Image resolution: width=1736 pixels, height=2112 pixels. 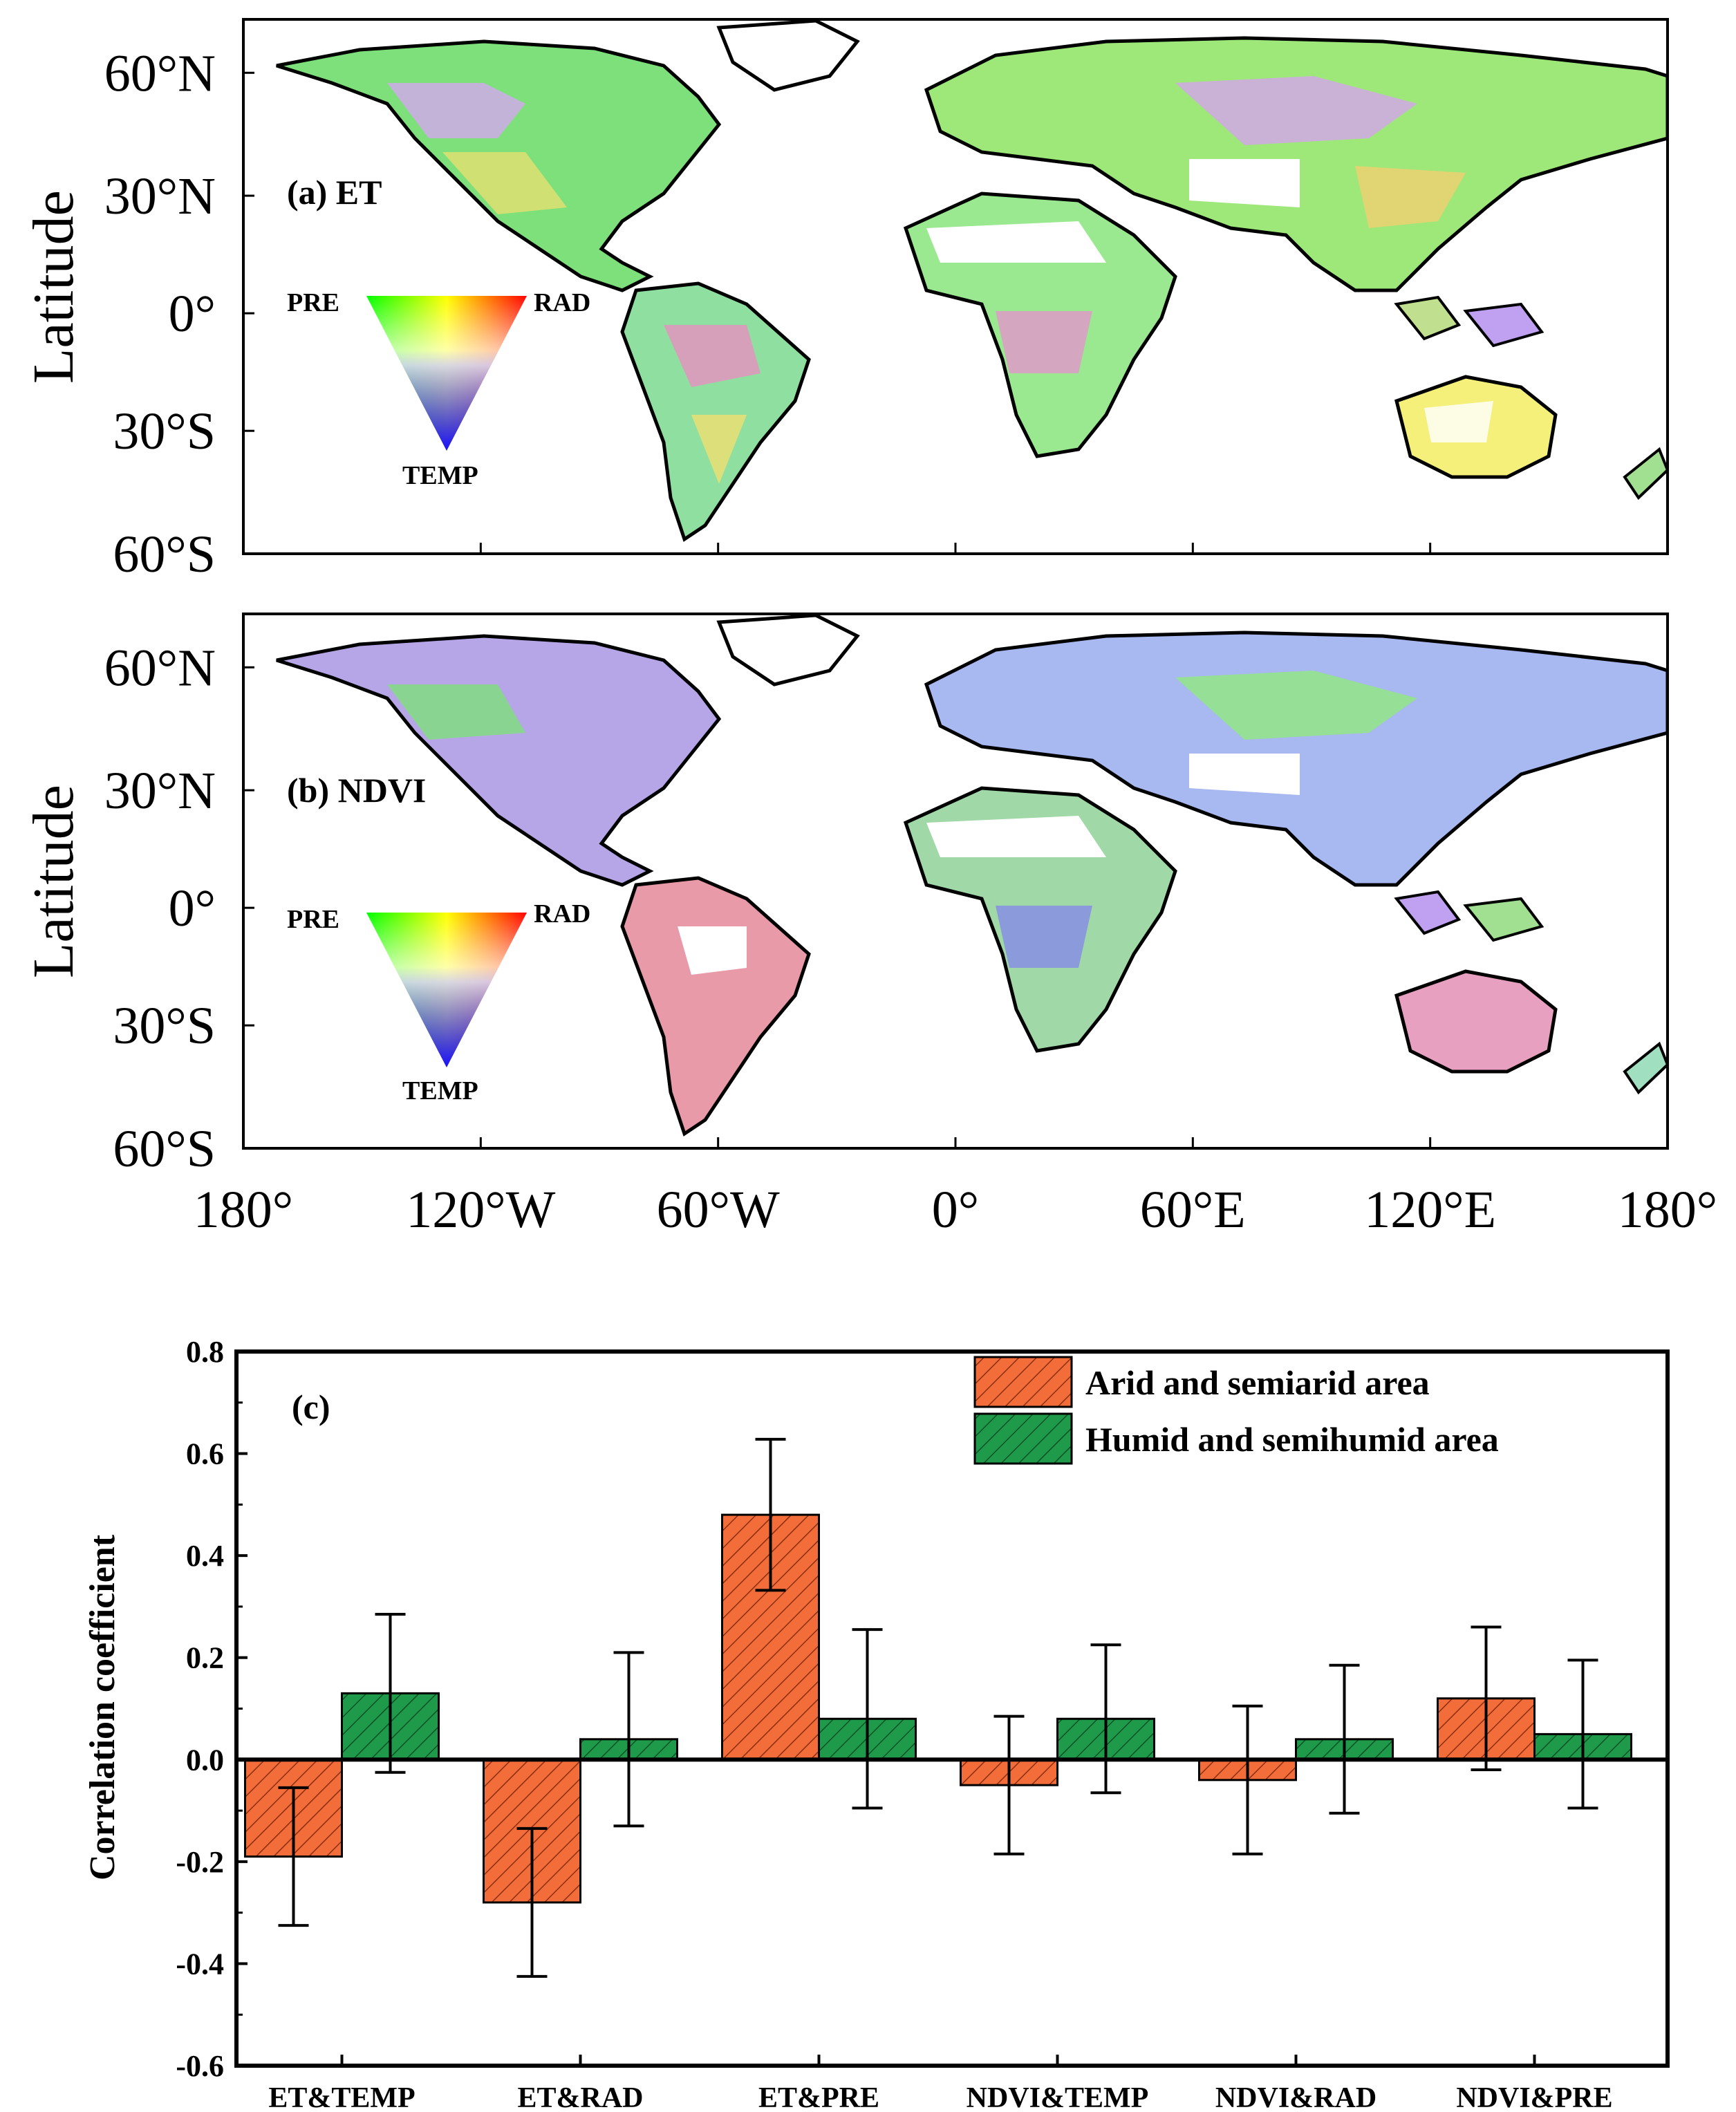 I want to click on legend-label-humid: Humid and semihumid area, so click(x=1292, y=1440).